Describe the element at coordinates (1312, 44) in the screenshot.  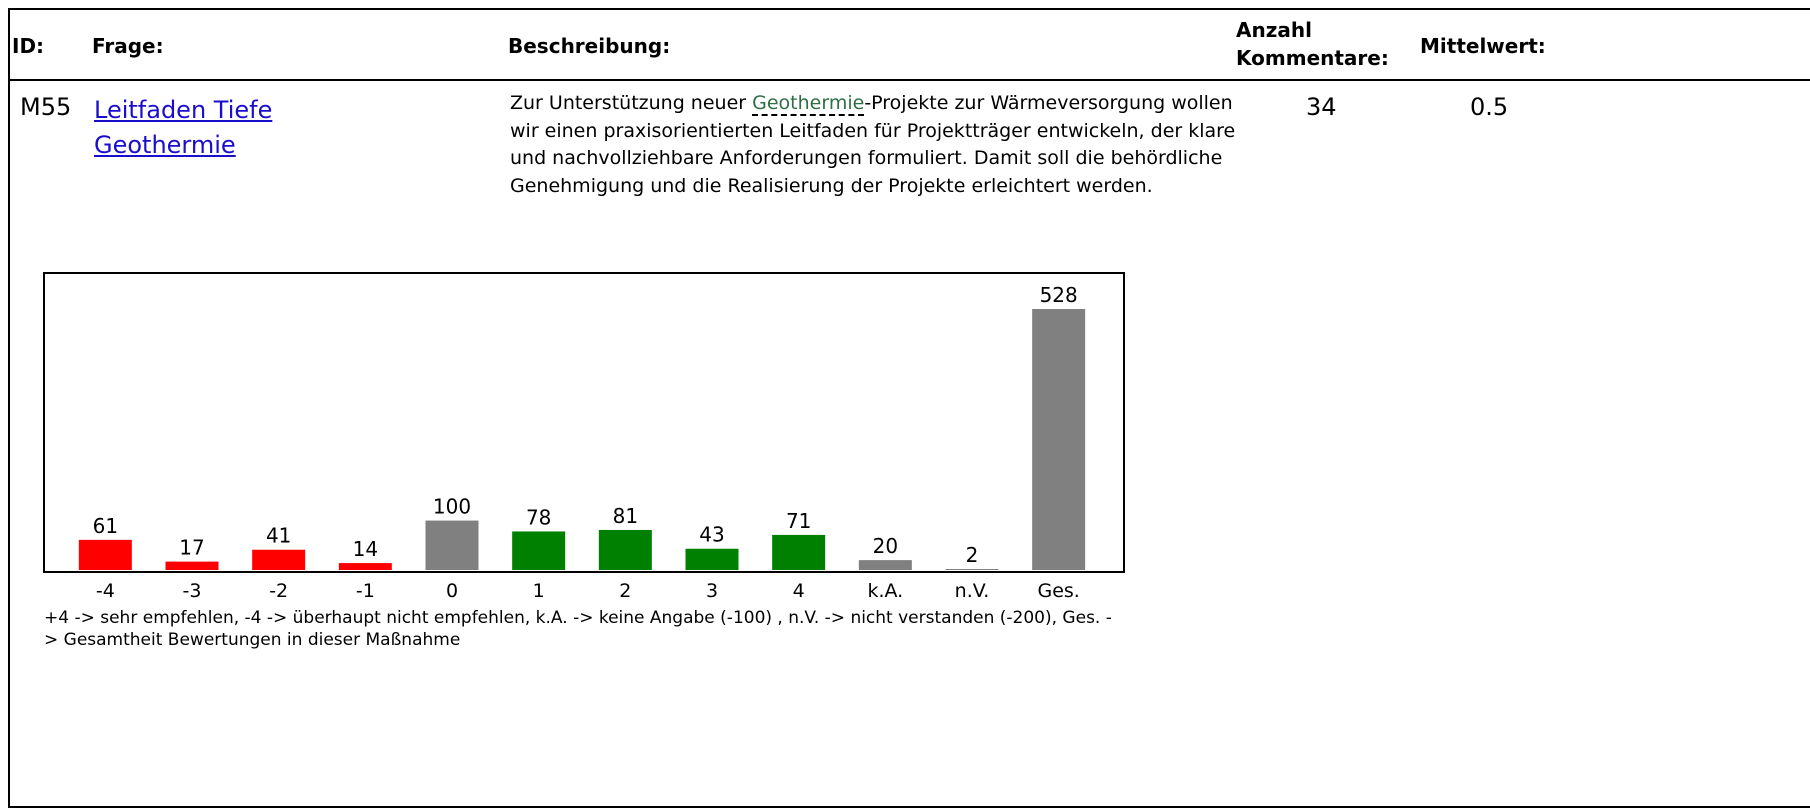
I see `header-comments: Anzahl Kommentare:` at that location.